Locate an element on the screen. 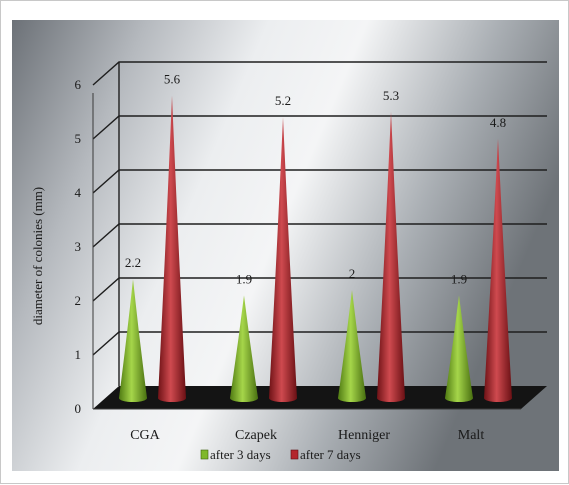 Image resolution: width=569 pixels, height=485 pixels. legend-label-after-3-days: after 3 days is located at coordinates (240, 454).